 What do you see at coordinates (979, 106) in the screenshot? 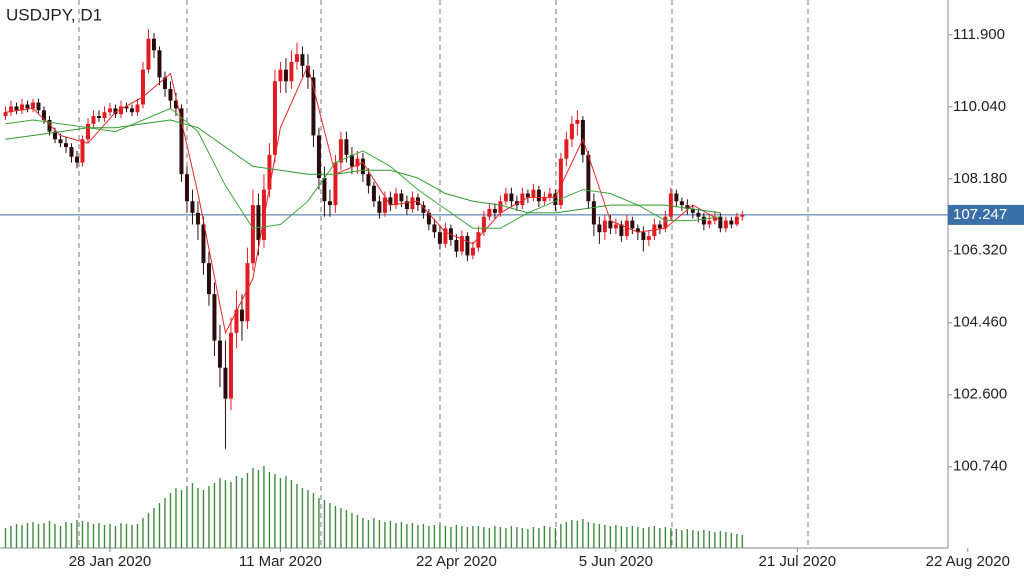
I see `y-tick-label: 110.040` at bounding box center [979, 106].